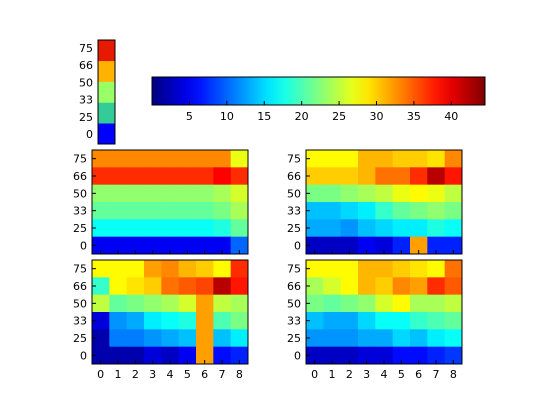 This screenshot has height=405, width=540. What do you see at coordinates (318, 91) in the screenshot?
I see `horizontal-colorbar-frame` at bounding box center [318, 91].